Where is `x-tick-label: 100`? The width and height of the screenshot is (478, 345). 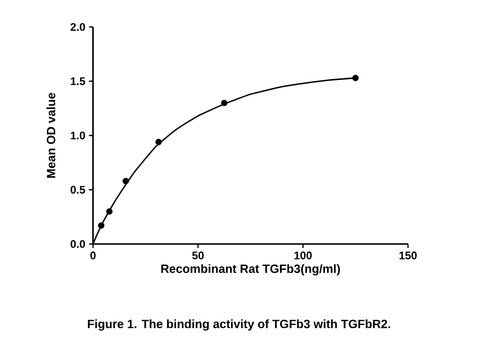 x-tick-label: 100 is located at coordinates (303, 256).